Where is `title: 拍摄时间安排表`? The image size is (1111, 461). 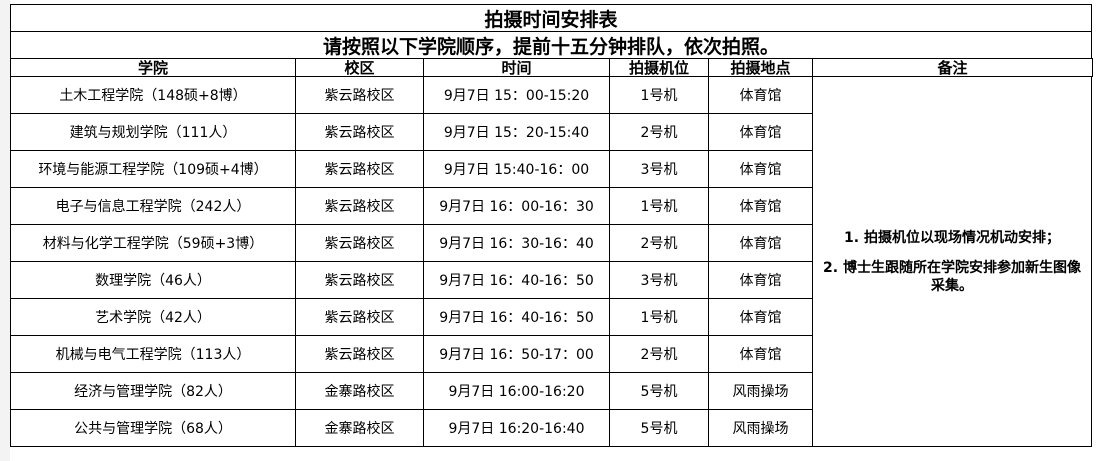
title: 拍摄时间安排表 is located at coordinates (551, 18).